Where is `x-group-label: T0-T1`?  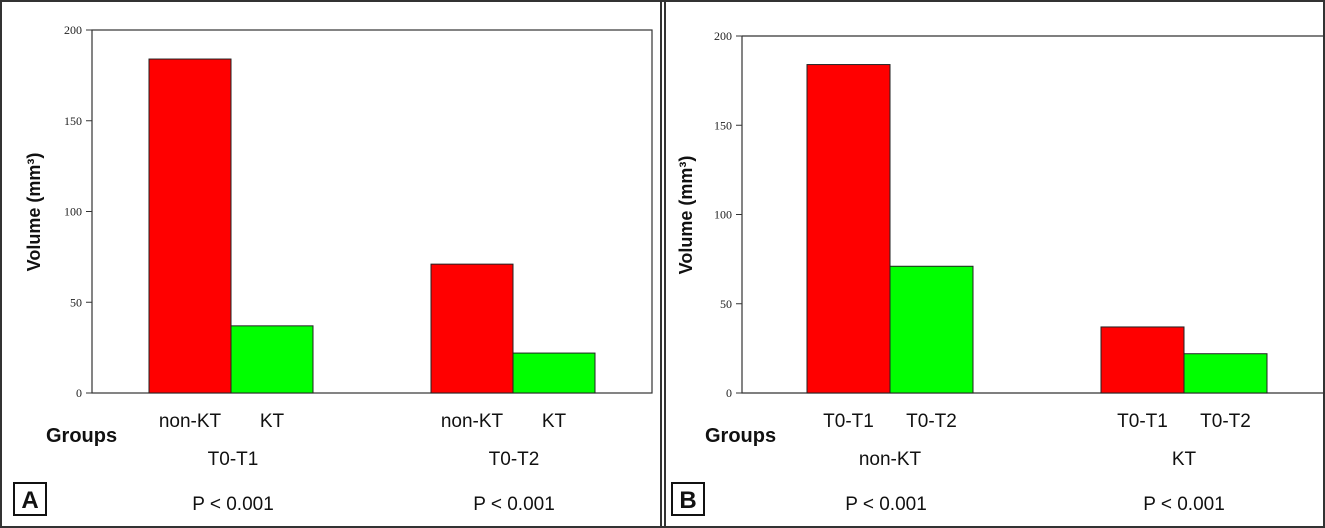
x-group-label: T0-T1 is located at coordinates (233, 459).